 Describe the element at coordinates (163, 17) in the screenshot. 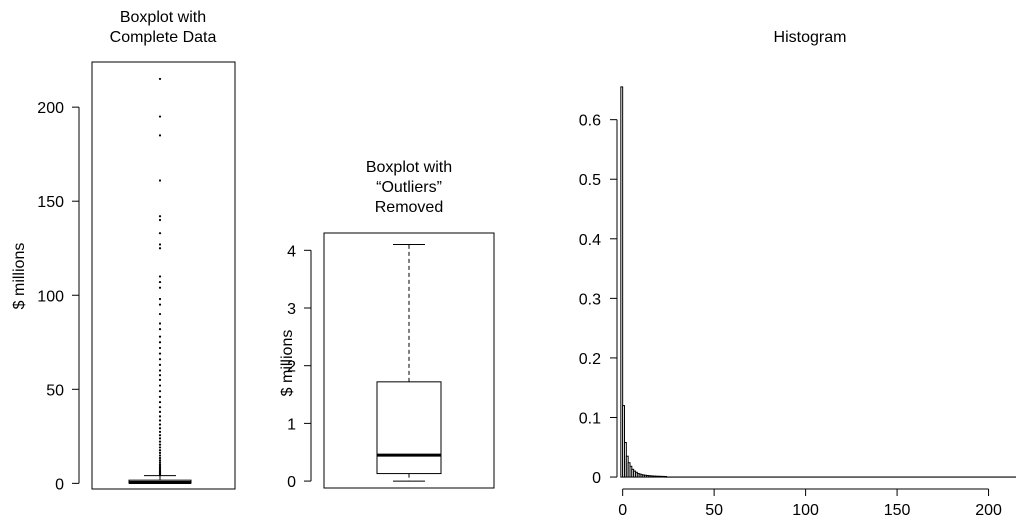

I see `boxplot-complete-title-line1: Boxplot with` at that location.